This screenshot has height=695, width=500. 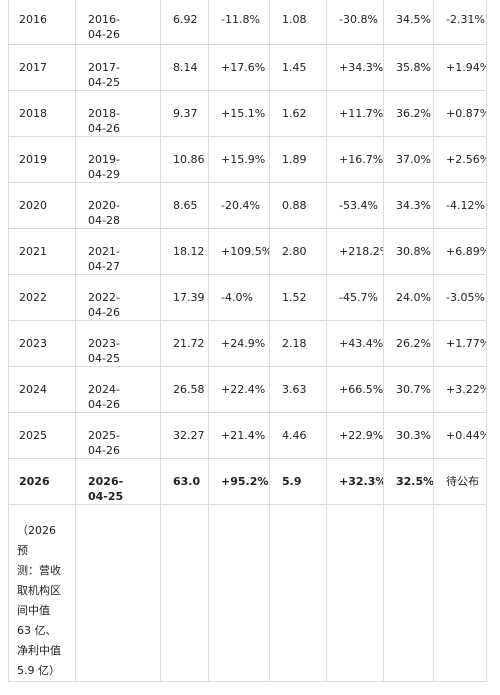 What do you see at coordinates (298, 435) in the screenshot?
I see `profit-cell: 4.46` at bounding box center [298, 435].